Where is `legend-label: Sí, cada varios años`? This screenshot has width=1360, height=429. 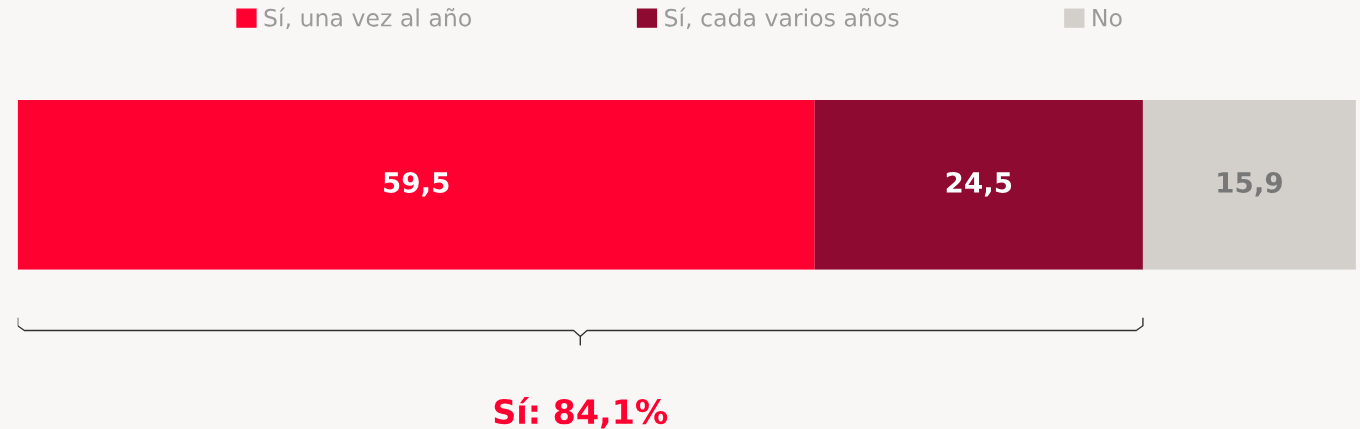
legend-label: Sí, cada varios años is located at coordinates (782, 18).